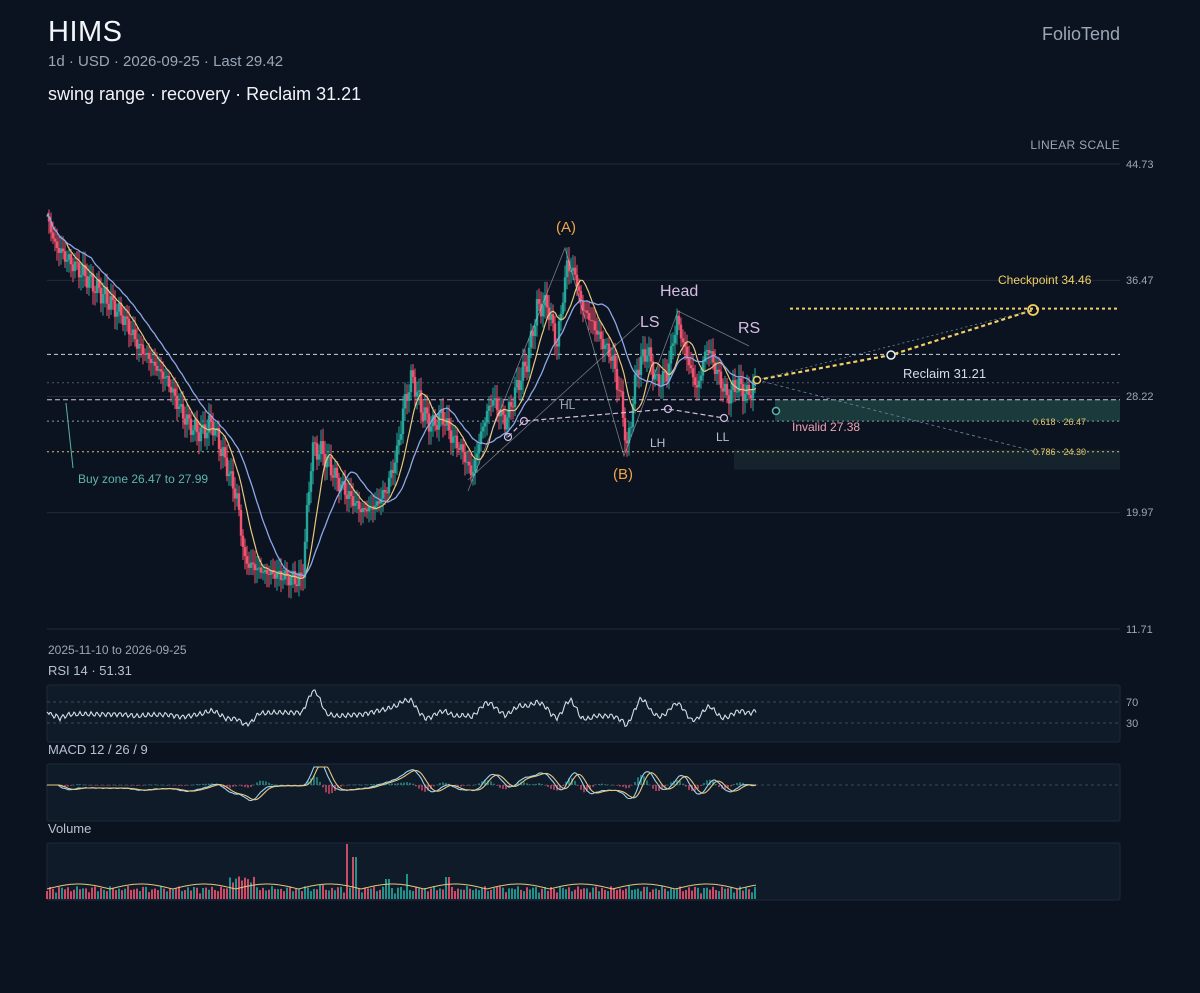 The width and height of the screenshot is (1200, 993). What do you see at coordinates (826, 427) in the screenshot?
I see `invalid-label: Invalid 27.38` at bounding box center [826, 427].